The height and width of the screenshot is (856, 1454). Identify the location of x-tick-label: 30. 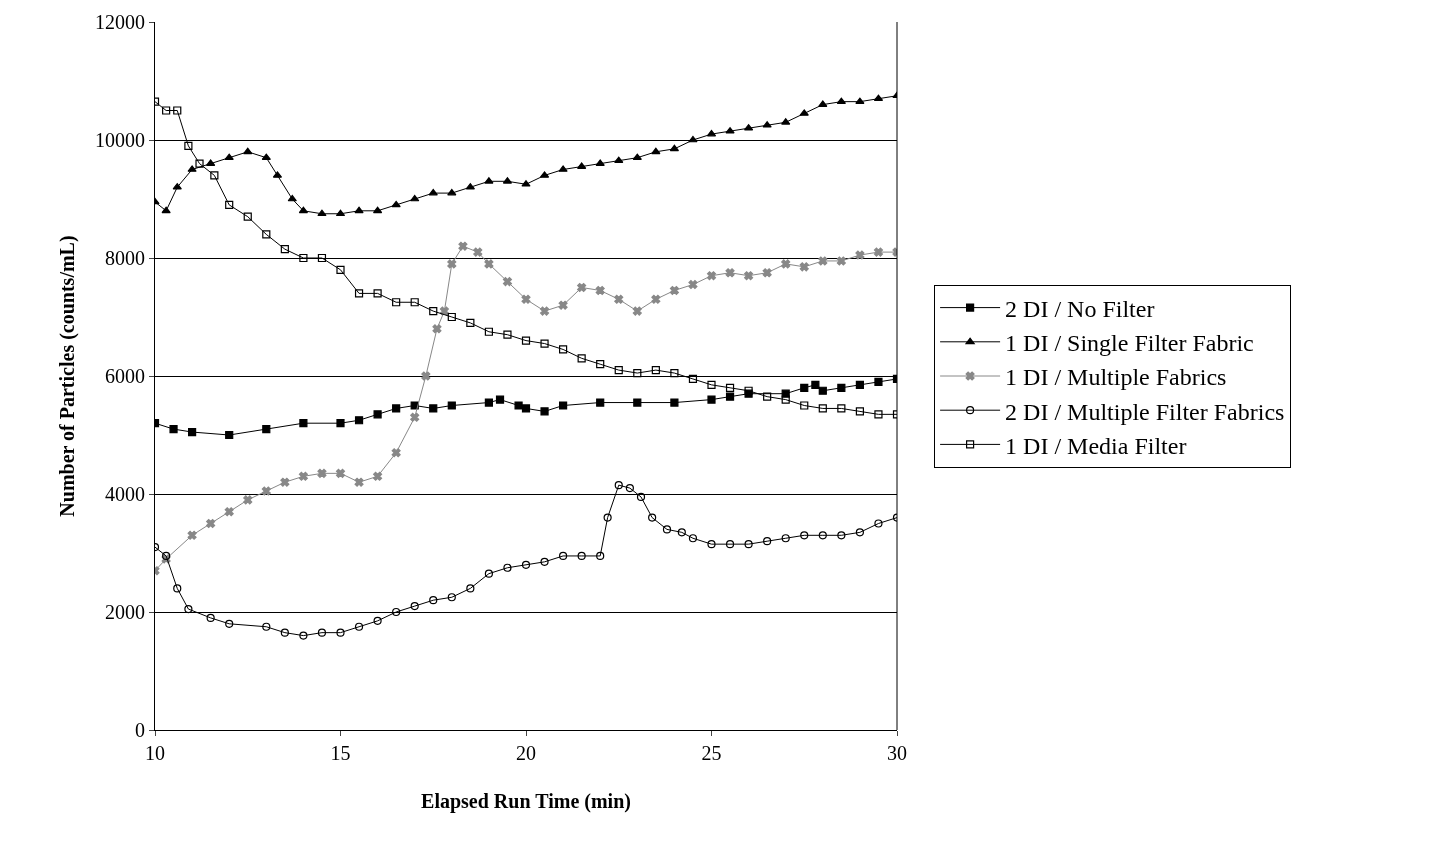
(897, 753).